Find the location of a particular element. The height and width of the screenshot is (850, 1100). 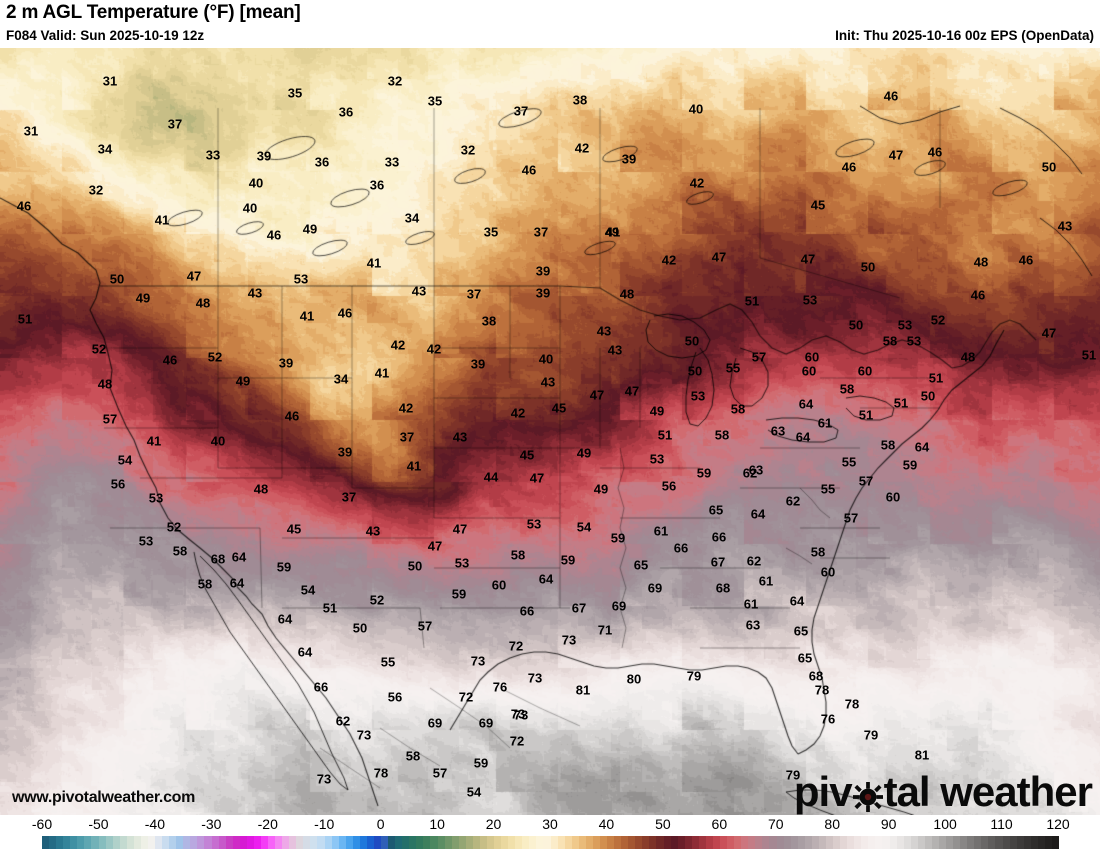

colorbar-tick: 40 is located at coordinates (606, 824).